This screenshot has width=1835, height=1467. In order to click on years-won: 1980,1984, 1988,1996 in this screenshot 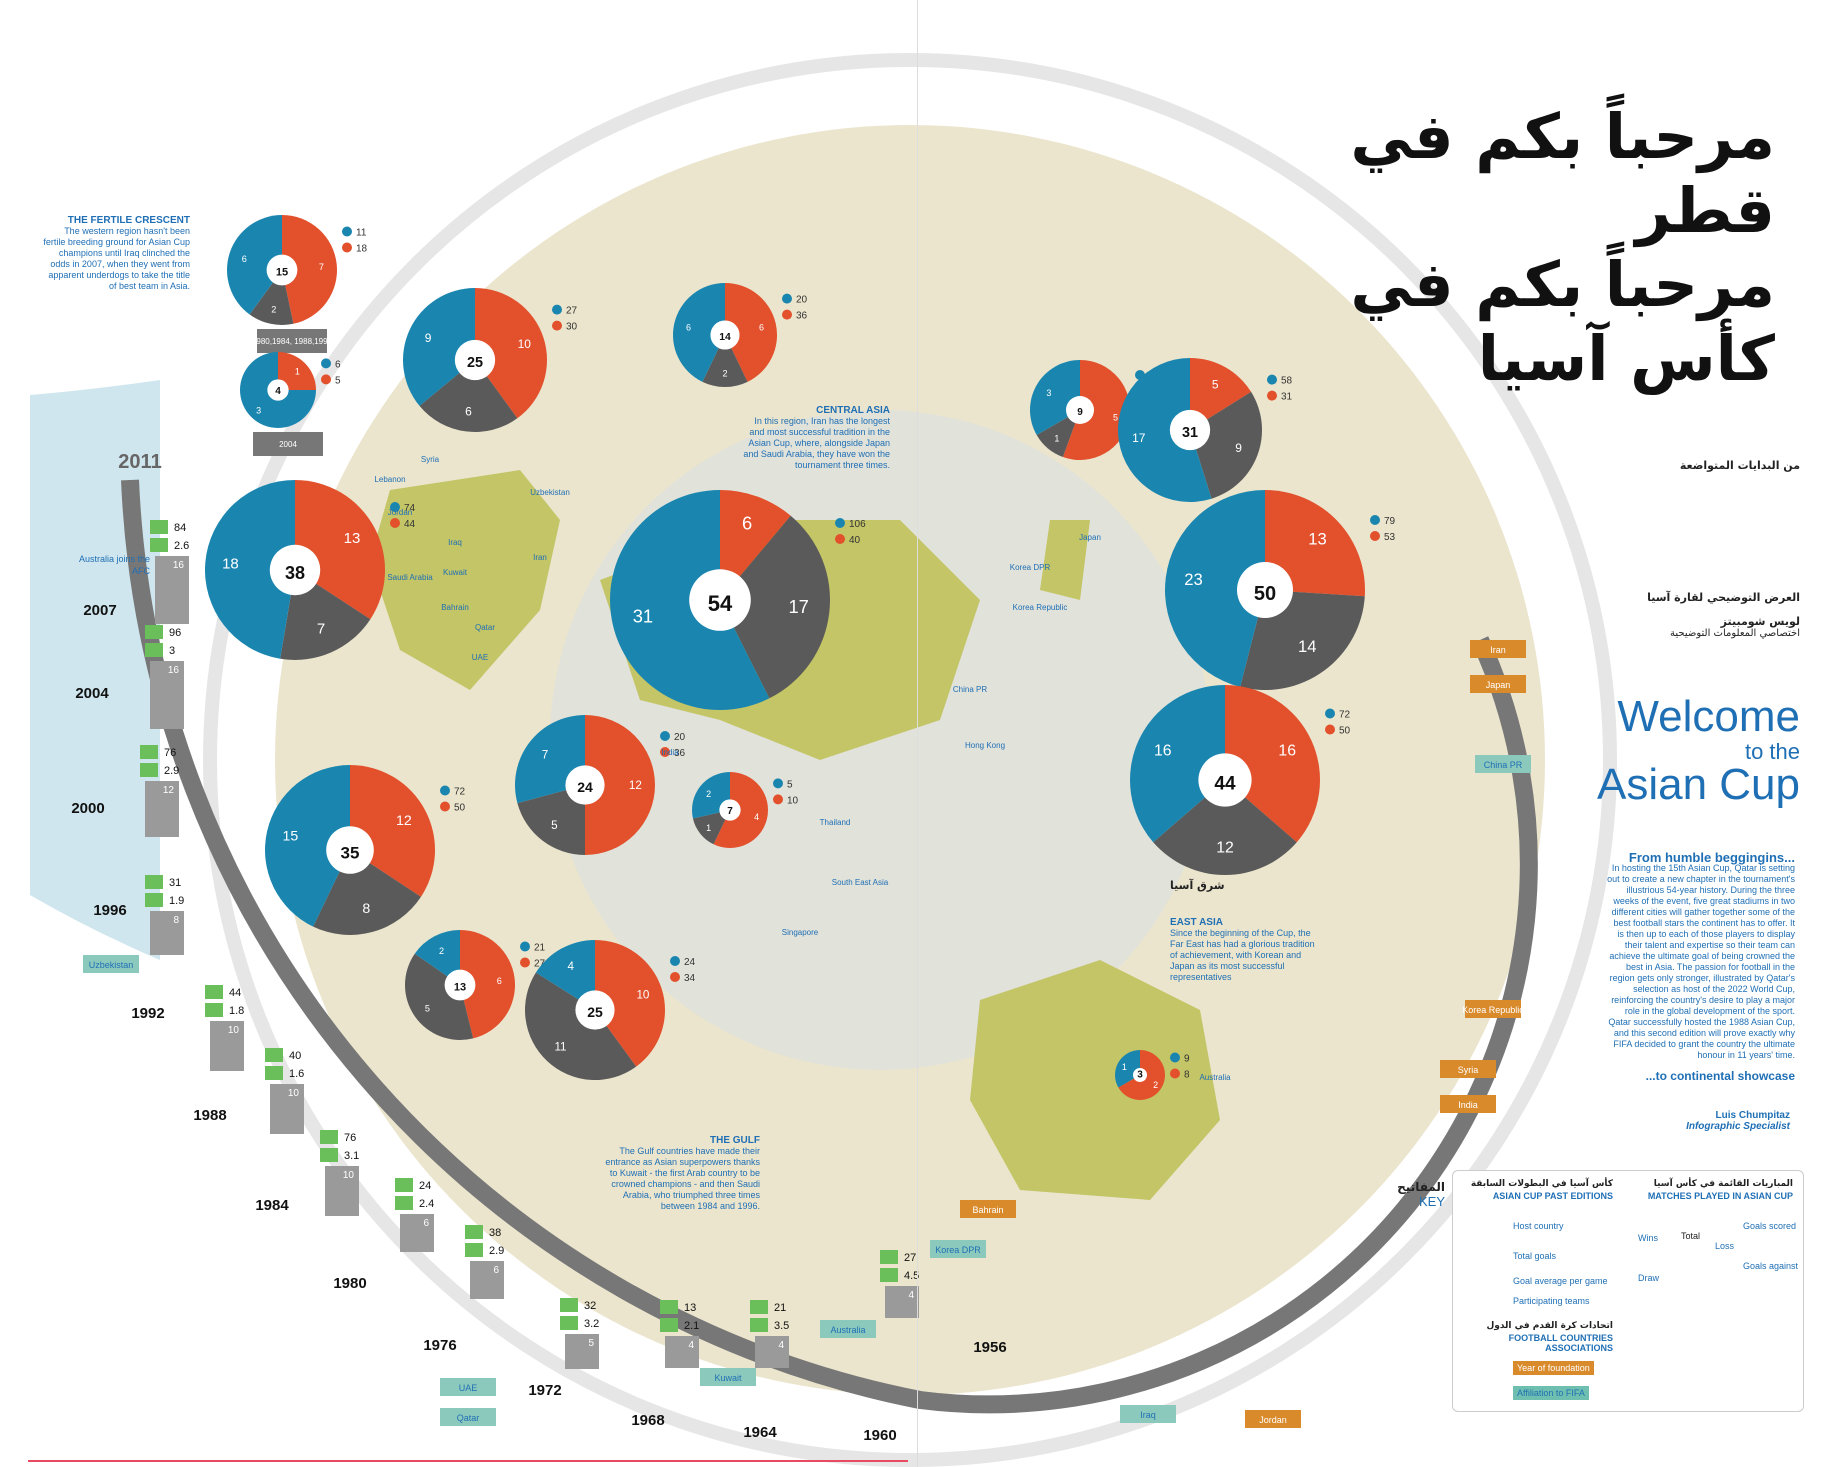, I will do `click(292, 341)`.